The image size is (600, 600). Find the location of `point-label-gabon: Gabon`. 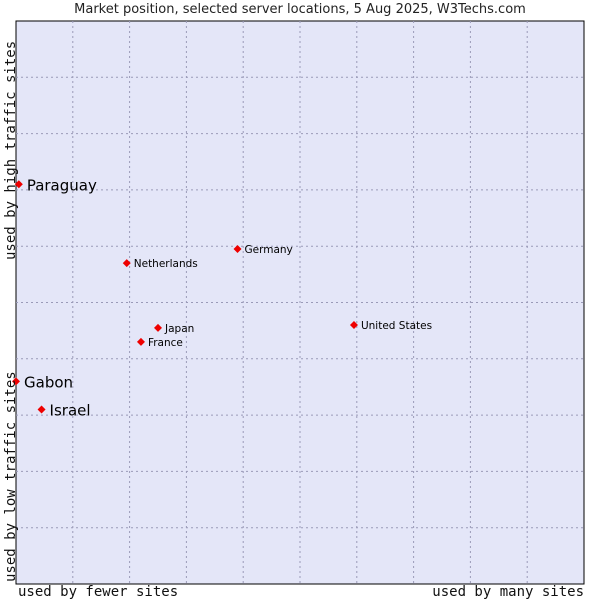

point-label-gabon: Gabon is located at coordinates (48, 382).